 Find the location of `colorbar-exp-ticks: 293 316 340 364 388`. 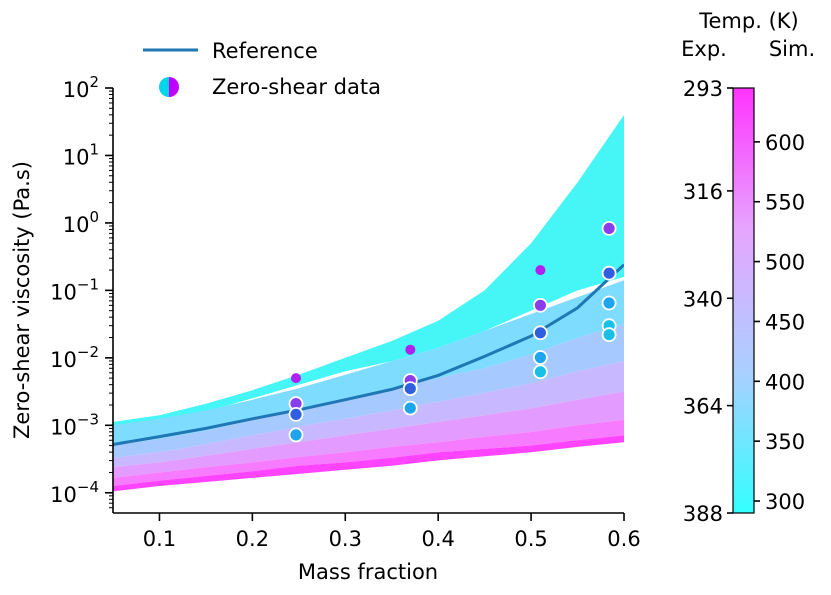

colorbar-exp-ticks: 293 316 340 364 388 is located at coordinates (708, 301).